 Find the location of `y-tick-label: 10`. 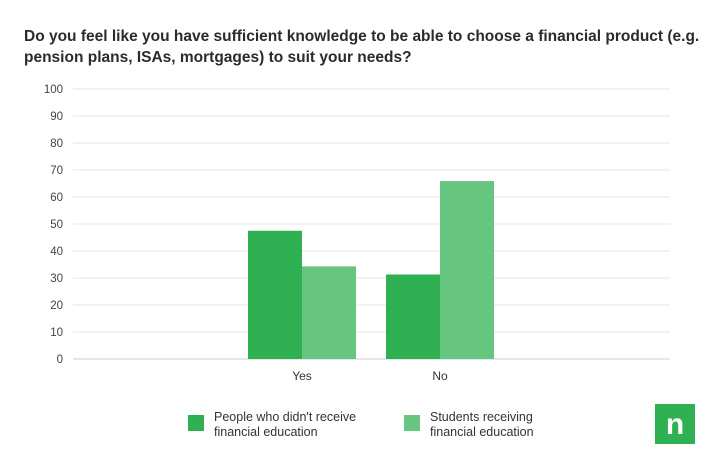

y-tick-label: 10 is located at coordinates (56, 333).